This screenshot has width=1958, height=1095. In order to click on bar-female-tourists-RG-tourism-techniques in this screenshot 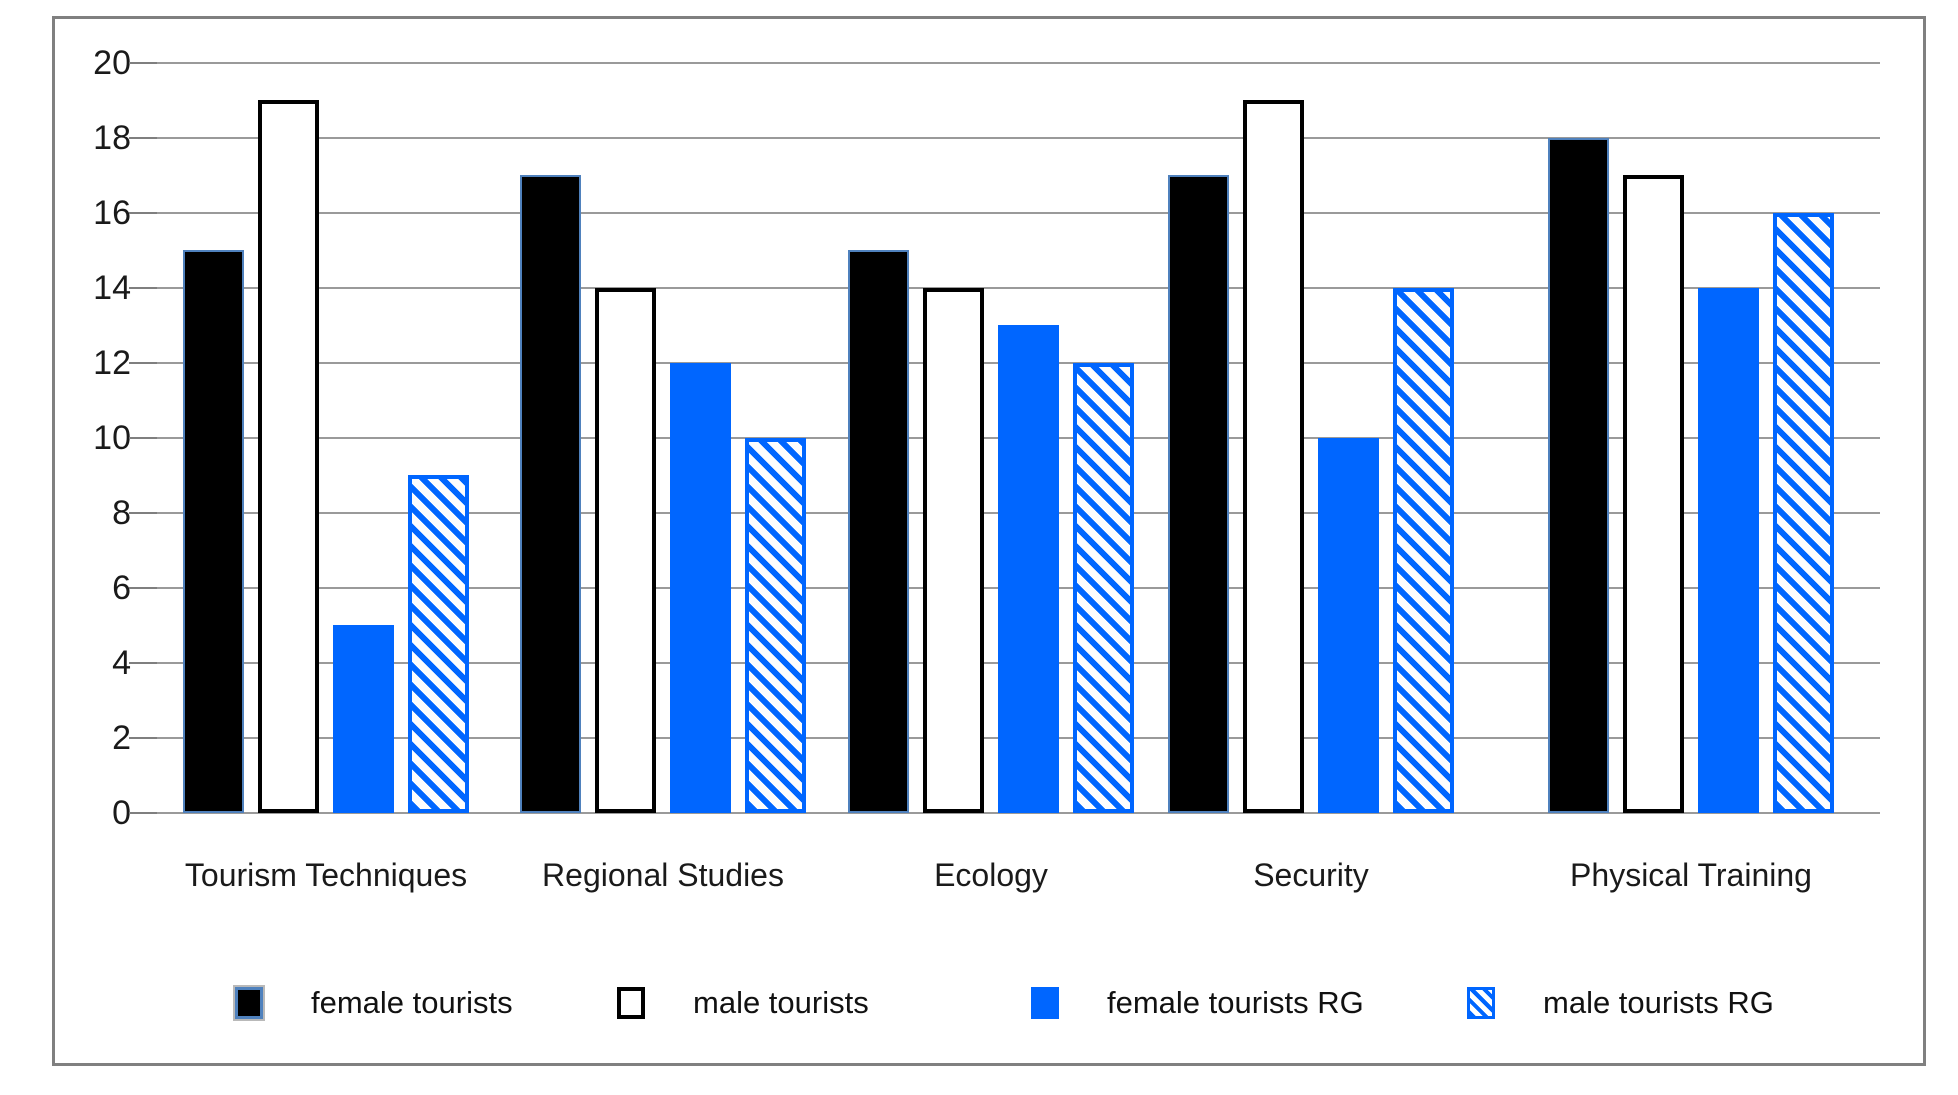, I will do `click(363, 719)`.